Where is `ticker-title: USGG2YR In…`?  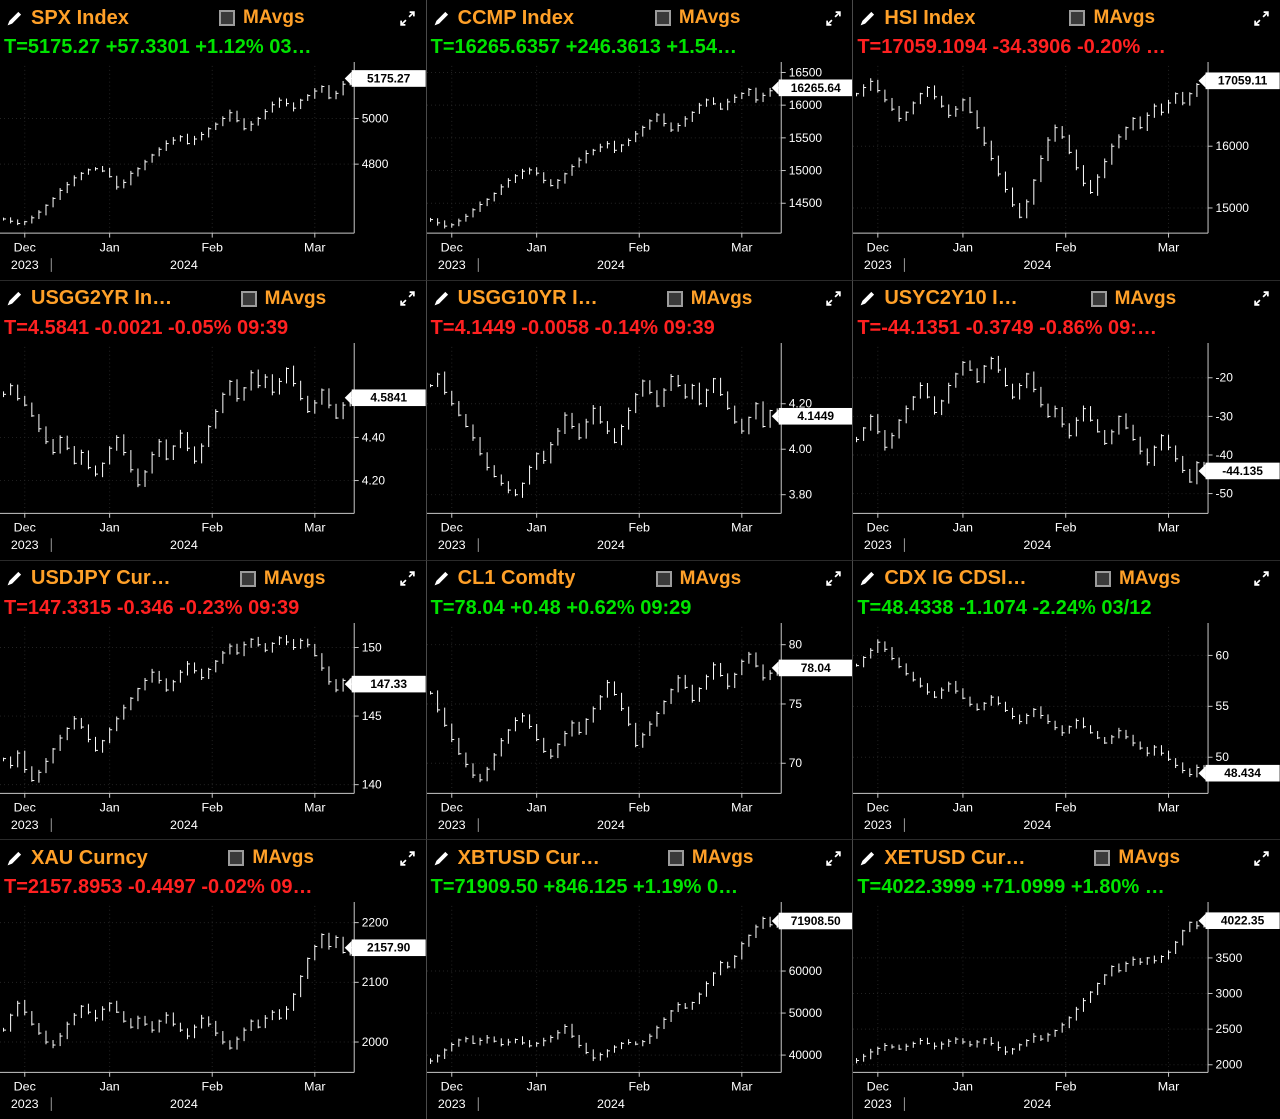 ticker-title: USGG2YR In… is located at coordinates (102, 298).